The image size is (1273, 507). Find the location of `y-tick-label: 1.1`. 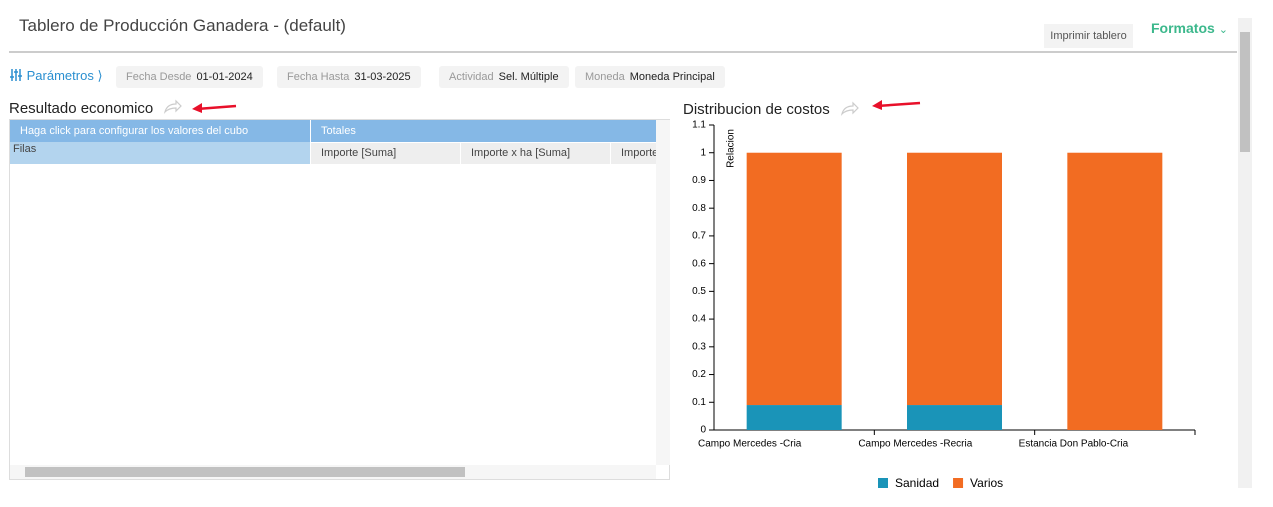

y-tick-label: 1.1 is located at coordinates (699, 125).